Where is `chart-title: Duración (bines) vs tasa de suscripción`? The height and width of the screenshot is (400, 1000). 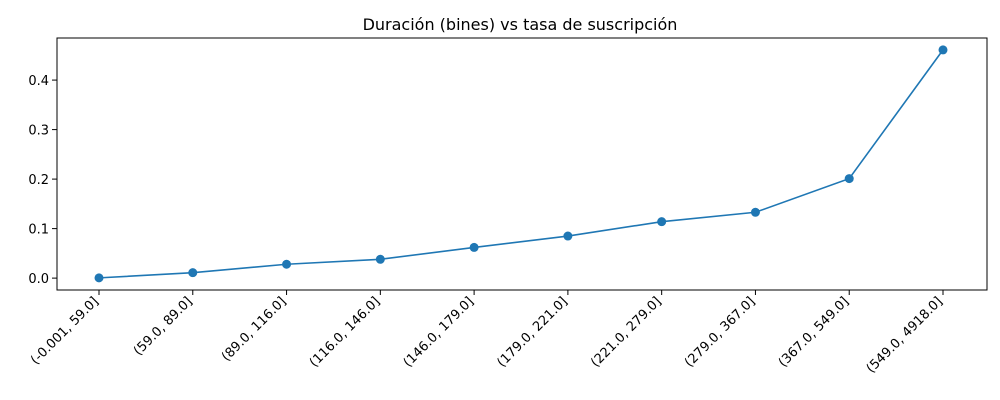
chart-title: Duración (bines) vs tasa de suscripción is located at coordinates (520, 24).